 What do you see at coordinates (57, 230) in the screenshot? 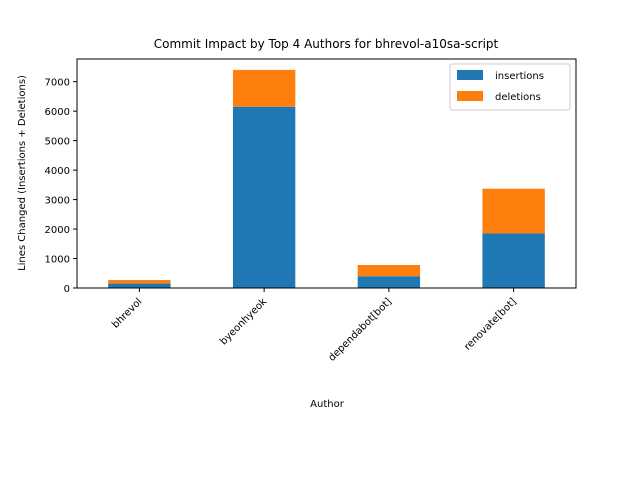
I see `y-tick-label: 2000` at bounding box center [57, 230].